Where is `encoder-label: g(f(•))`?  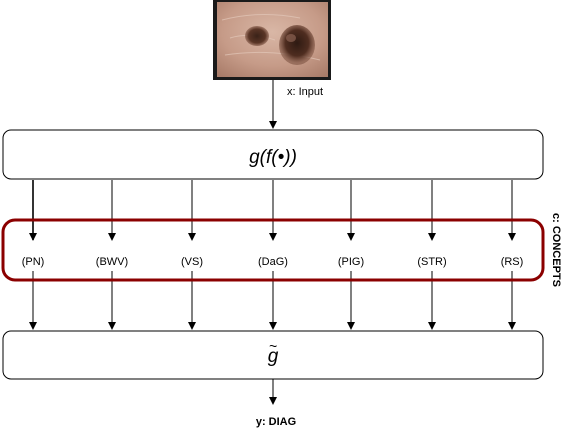
encoder-label: g(f(•)) is located at coordinates (273, 157).